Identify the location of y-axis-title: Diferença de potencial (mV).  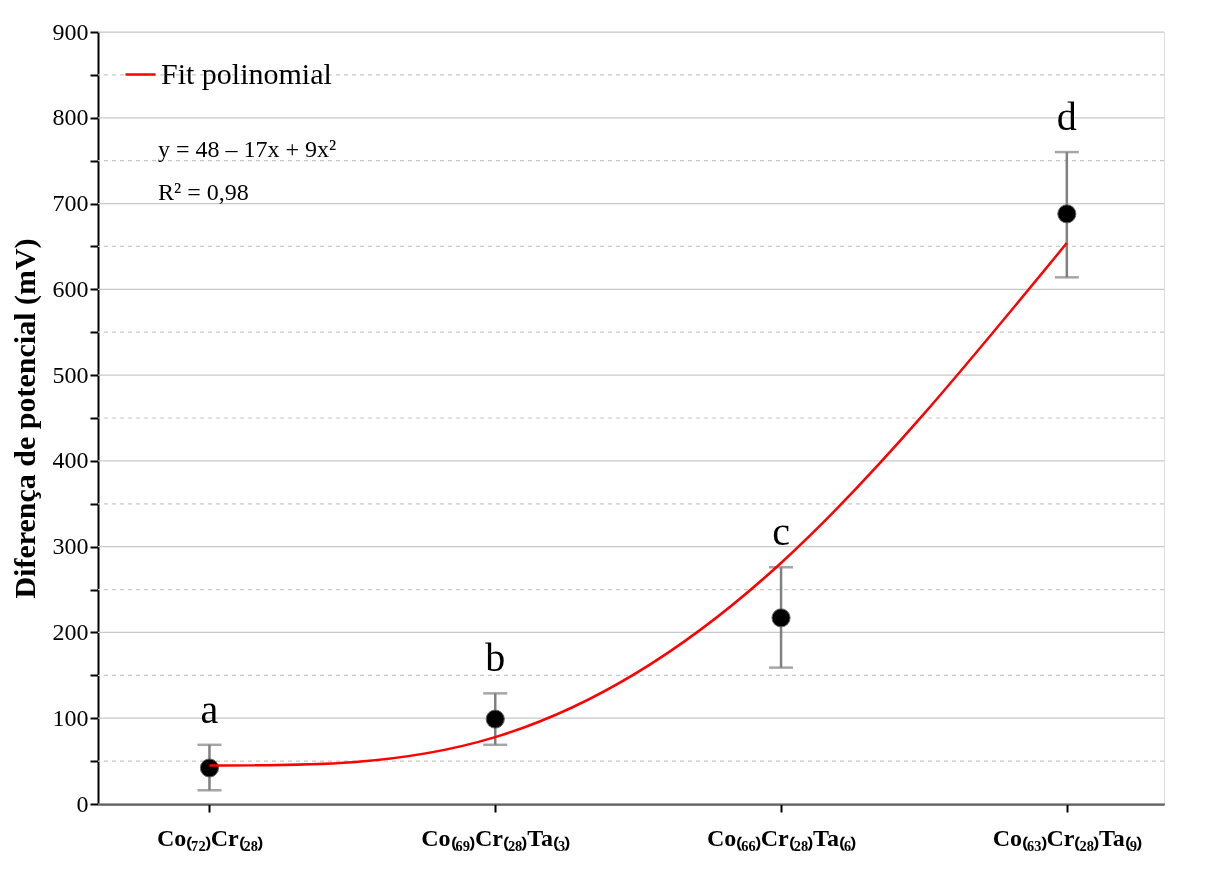
(24, 418).